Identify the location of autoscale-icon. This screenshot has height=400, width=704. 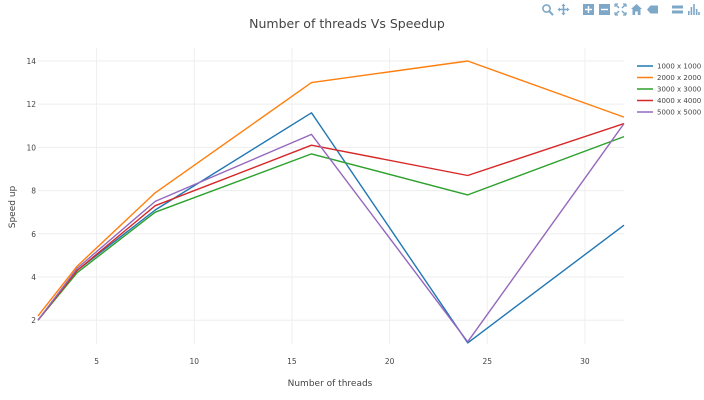
(620, 9).